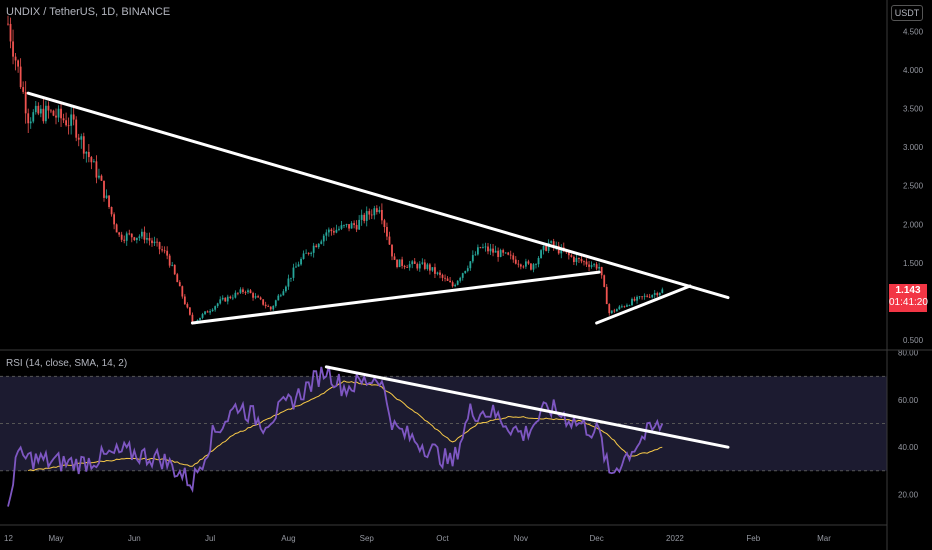 Image resolution: width=932 pixels, height=550 pixels. What do you see at coordinates (417, 538) in the screenshot?
I see `time-x-axis: 12 May Jun Jul Aug Sep Oct Nov Dec 2022 Feb Mar` at bounding box center [417, 538].